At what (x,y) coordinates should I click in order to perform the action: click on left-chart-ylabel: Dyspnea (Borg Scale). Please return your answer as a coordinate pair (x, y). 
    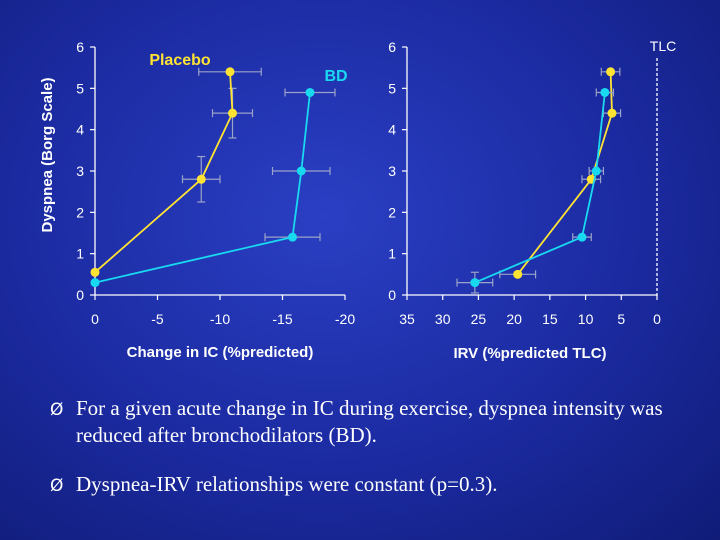
    Looking at the image, I should click on (47, 154).